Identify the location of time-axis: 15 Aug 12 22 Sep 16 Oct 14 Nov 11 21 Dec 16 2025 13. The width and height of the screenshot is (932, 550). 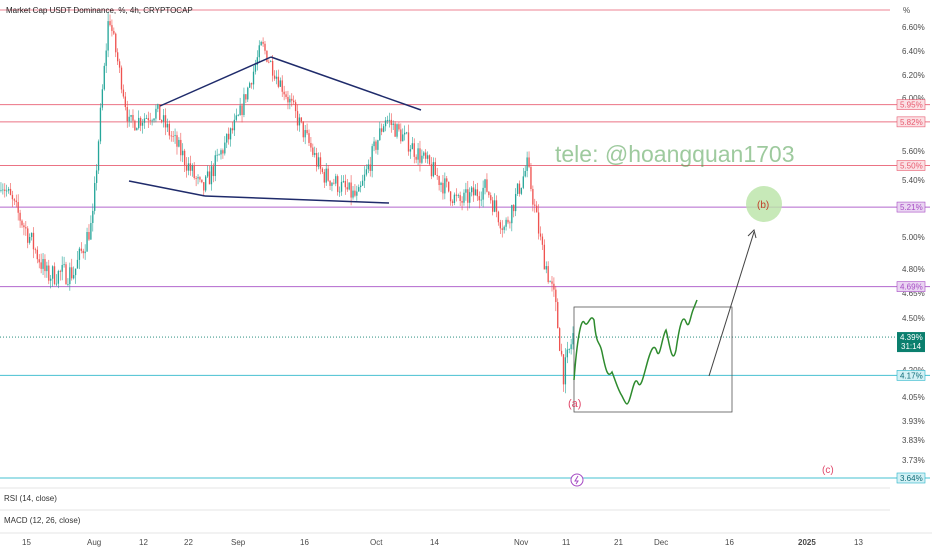
(442, 542).